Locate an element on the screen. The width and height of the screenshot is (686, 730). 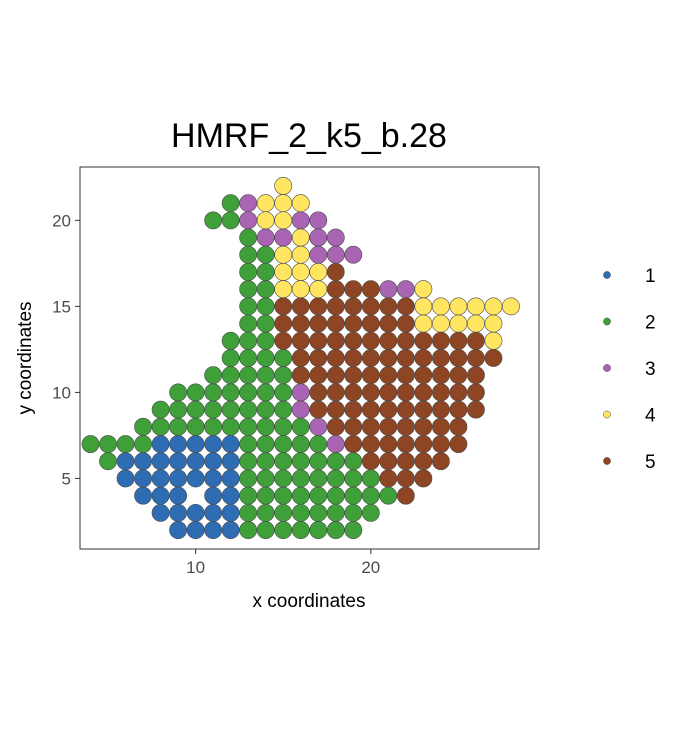
x-tick-label: 10 is located at coordinates (195, 567).